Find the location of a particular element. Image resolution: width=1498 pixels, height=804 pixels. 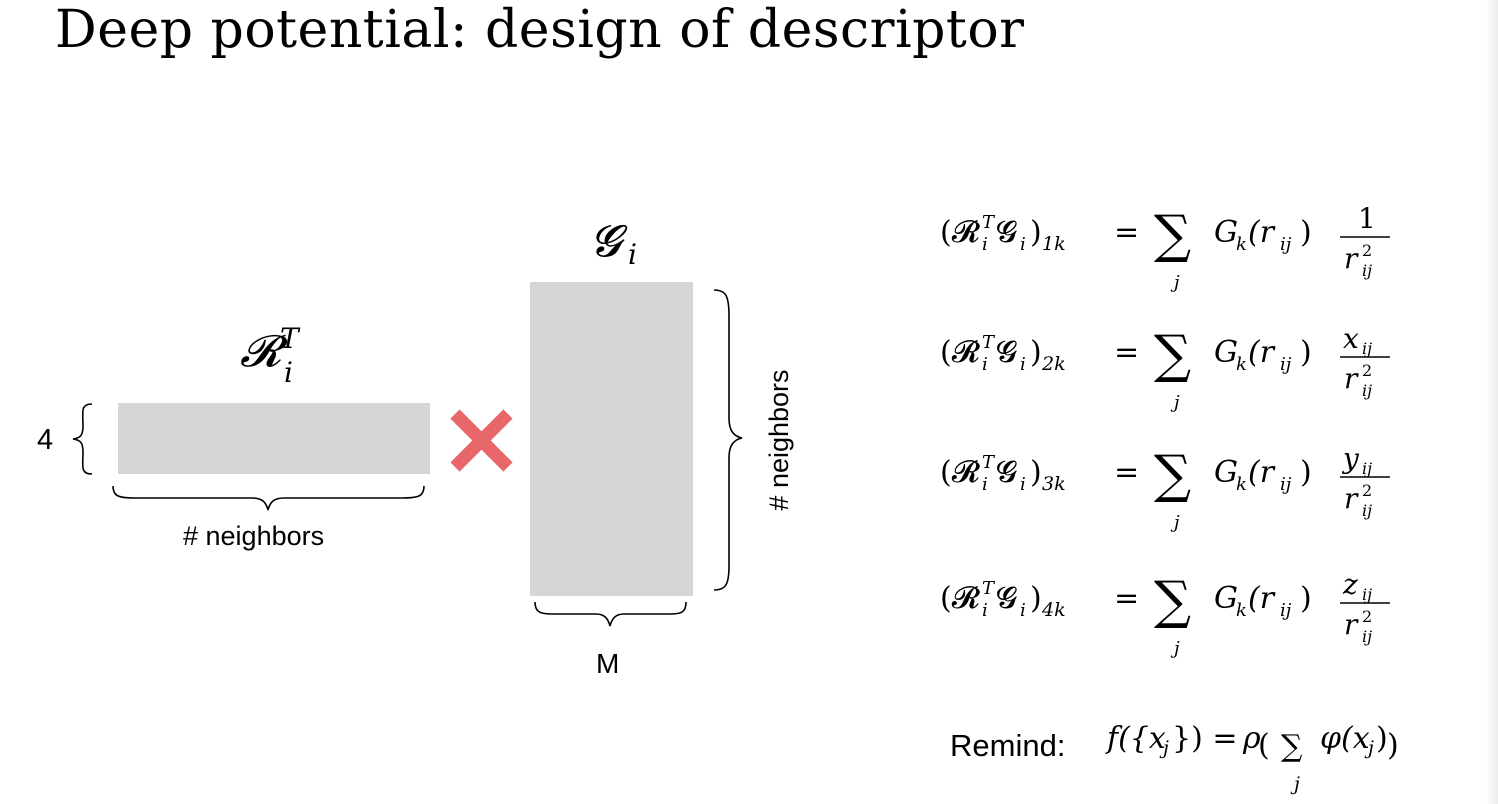

eq-index: 3k is located at coordinates (1054, 484).